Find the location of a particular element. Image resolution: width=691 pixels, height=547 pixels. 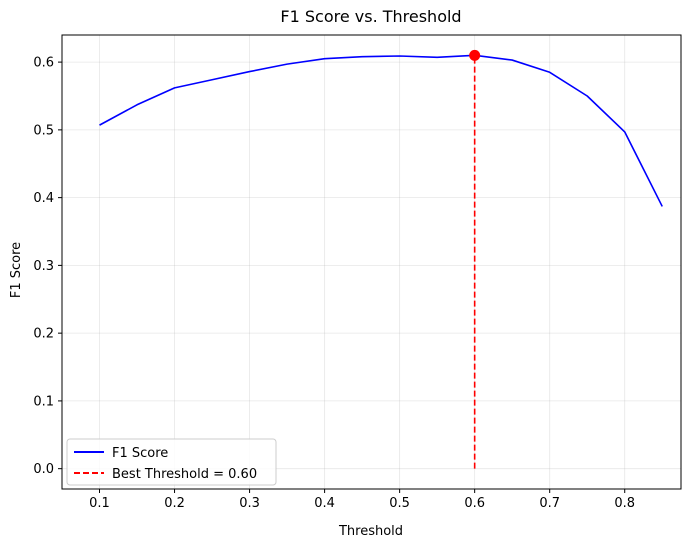

legend-threshold-label: Best Threshold = 0.60 is located at coordinates (184, 474).